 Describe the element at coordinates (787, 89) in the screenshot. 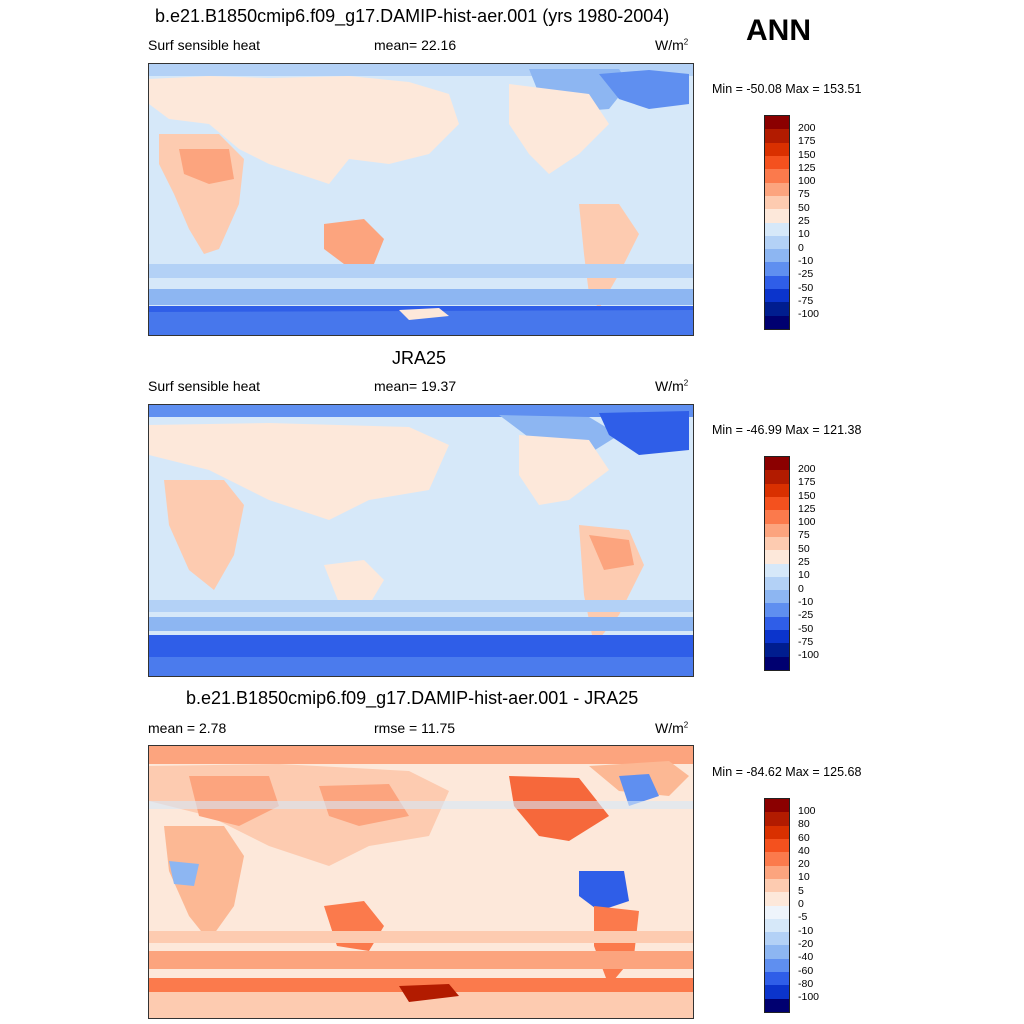

I see `panel-1-minmax: Min = -50.08 Max = 153.51` at that location.